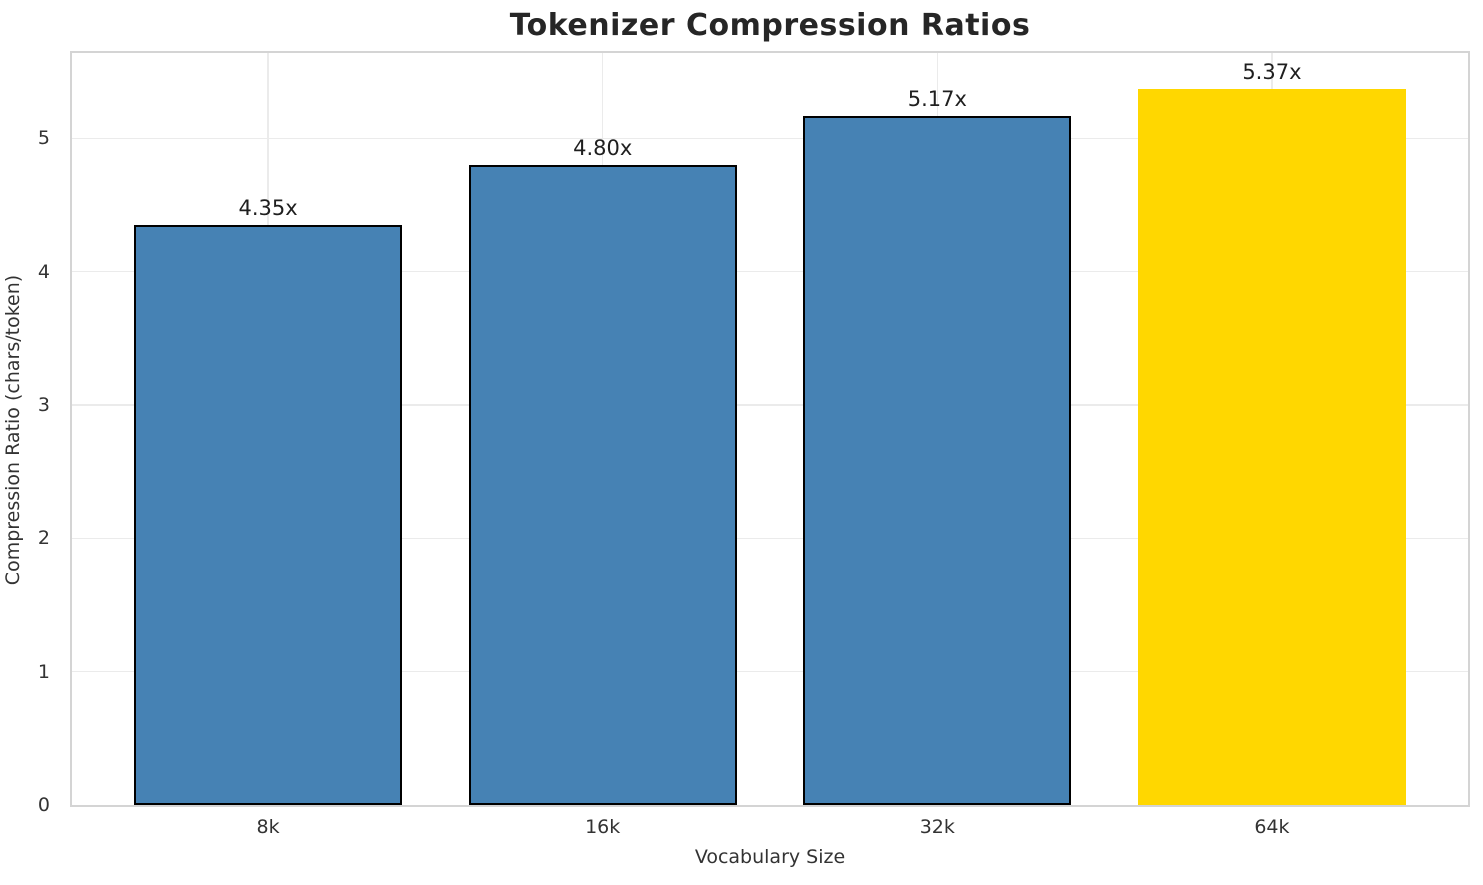  What do you see at coordinates (43, 671) in the screenshot?
I see `y-tick-label: 1` at bounding box center [43, 671].